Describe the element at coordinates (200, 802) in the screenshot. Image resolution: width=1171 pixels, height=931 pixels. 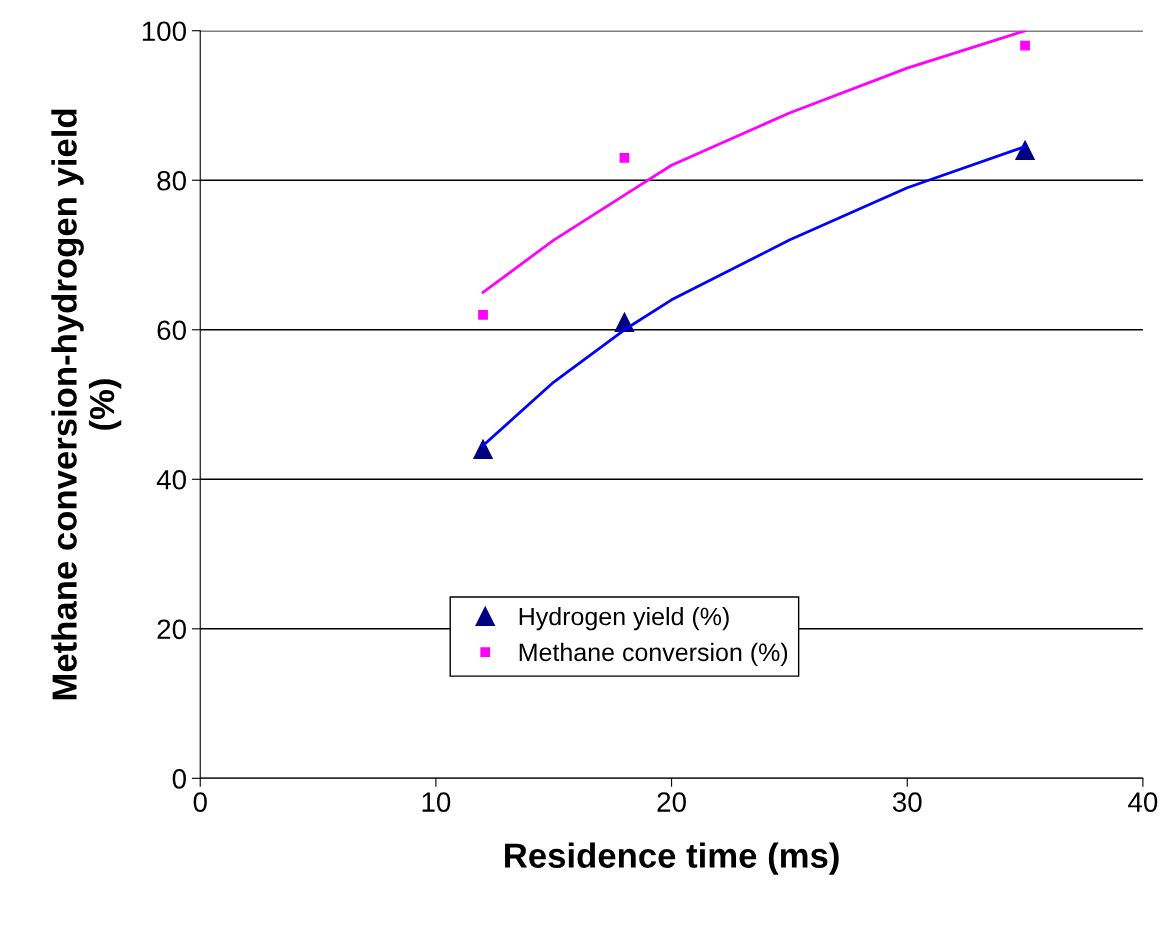
I see `x-tick-label: 0` at that location.